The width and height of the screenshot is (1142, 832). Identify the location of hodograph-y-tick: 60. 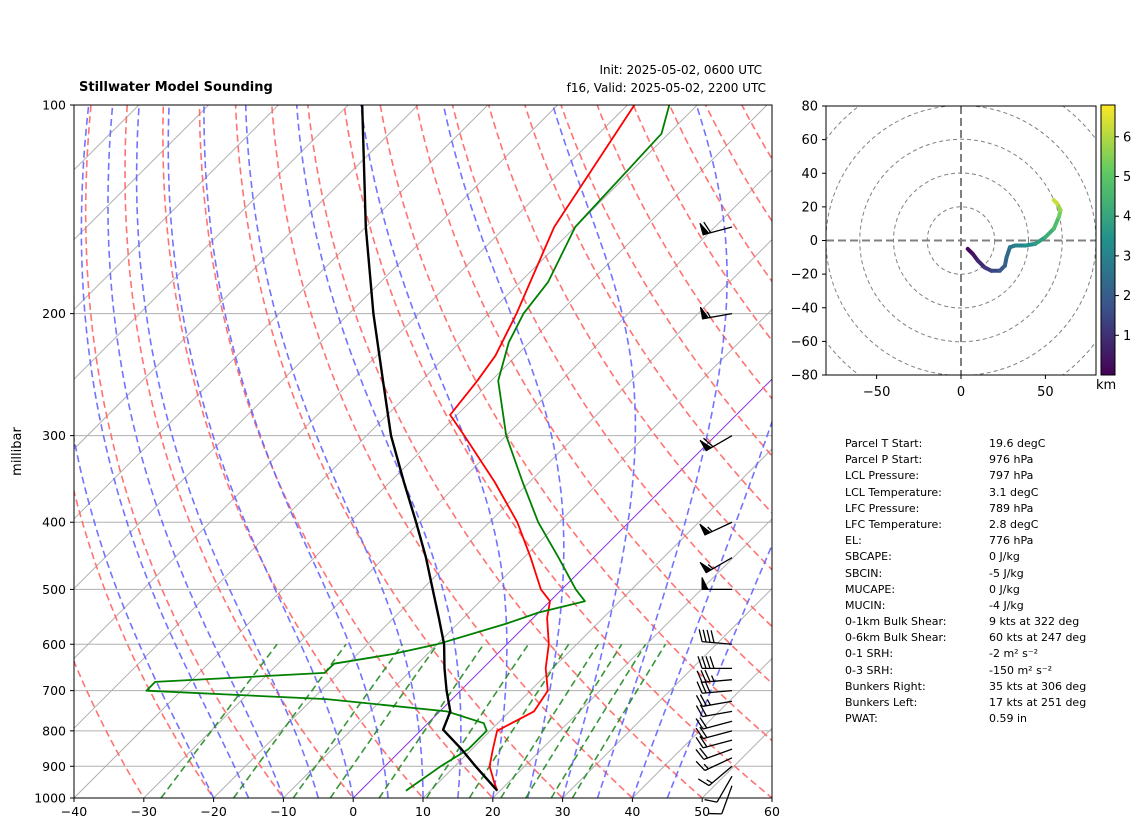
(809, 140).